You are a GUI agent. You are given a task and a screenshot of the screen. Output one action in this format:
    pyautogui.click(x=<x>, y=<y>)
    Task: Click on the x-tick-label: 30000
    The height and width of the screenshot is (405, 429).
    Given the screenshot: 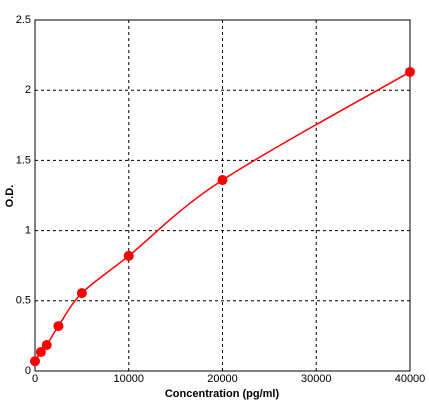 What is the action you would take?
    pyautogui.click(x=316, y=379)
    